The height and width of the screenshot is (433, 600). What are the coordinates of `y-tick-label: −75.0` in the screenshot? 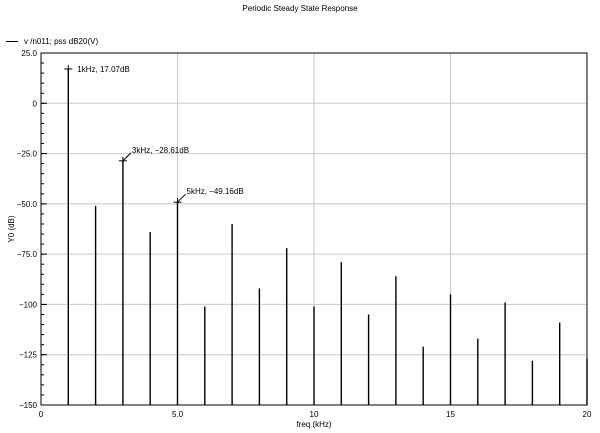 It's located at (27, 254).